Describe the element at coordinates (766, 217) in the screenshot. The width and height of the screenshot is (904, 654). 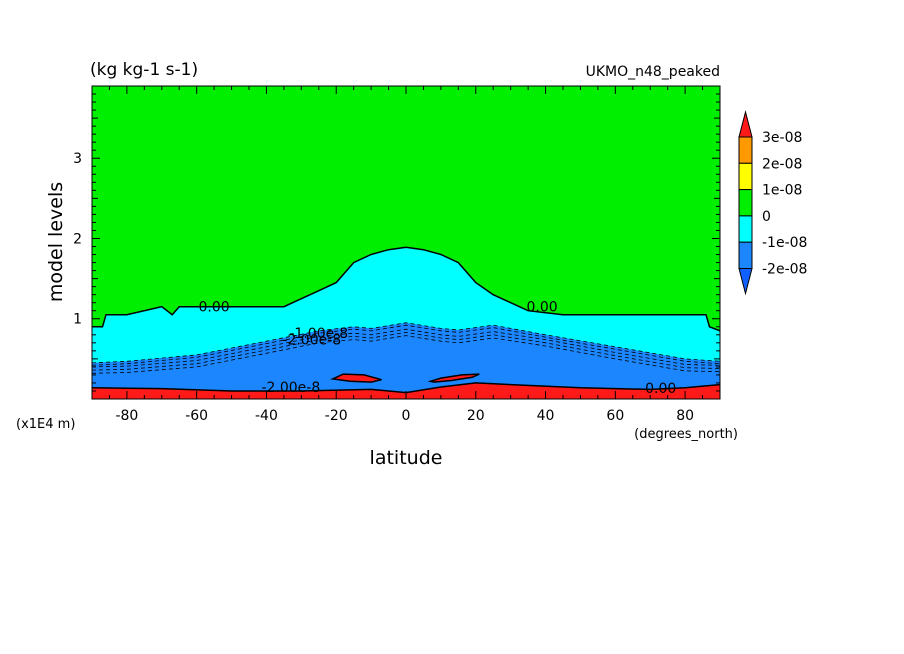
I see `colorbar-label: 0` at that location.